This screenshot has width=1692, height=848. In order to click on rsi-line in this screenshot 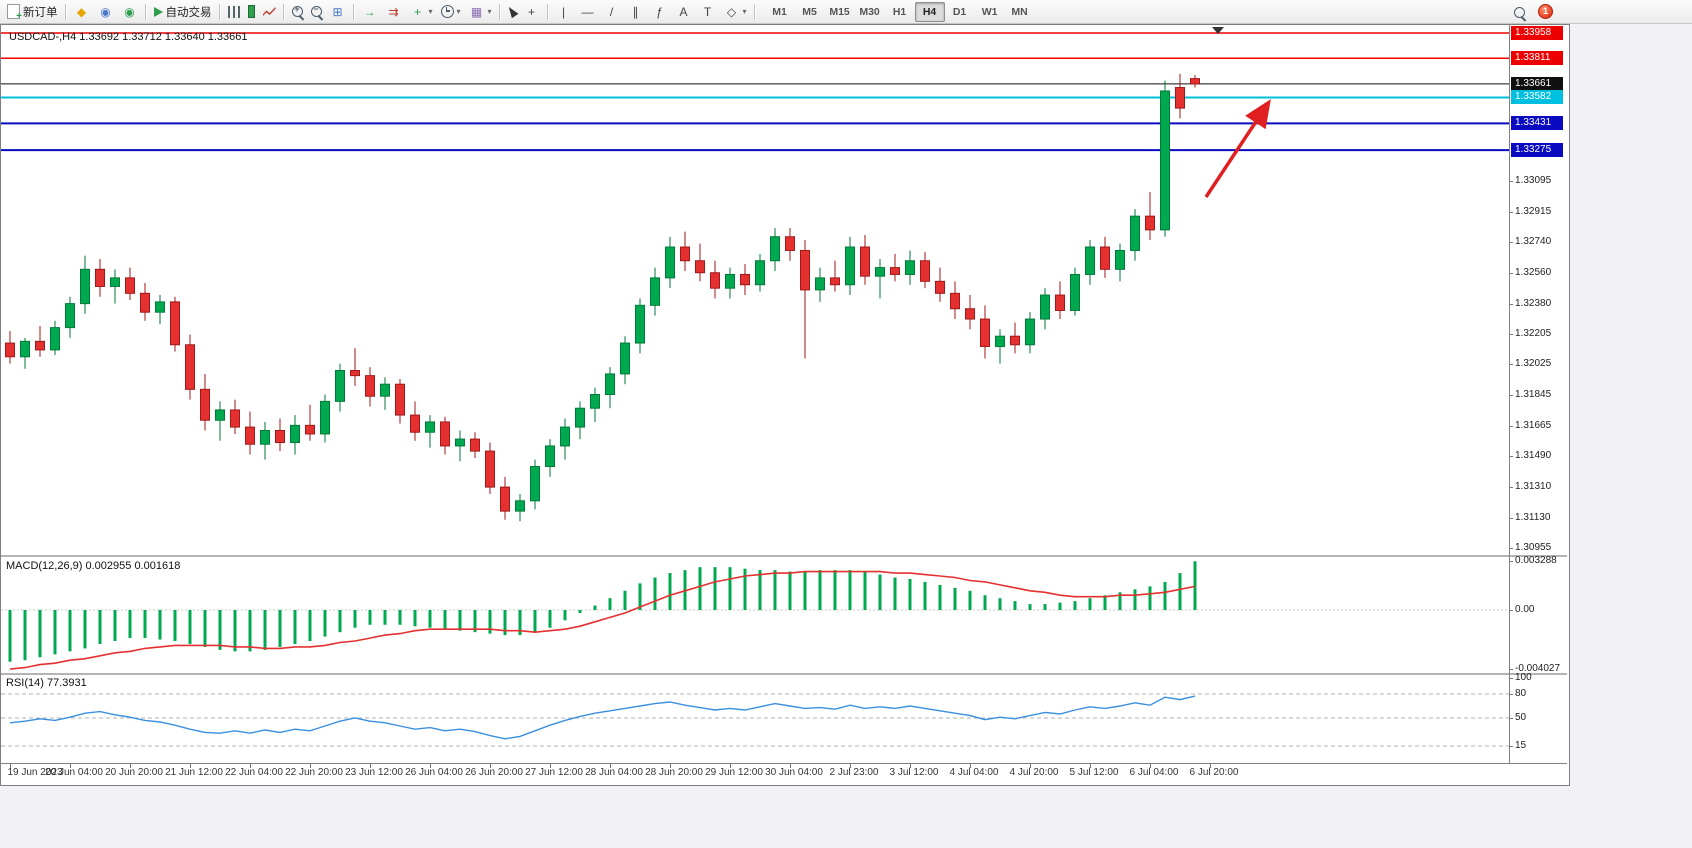, I will do `click(602, 717)`.